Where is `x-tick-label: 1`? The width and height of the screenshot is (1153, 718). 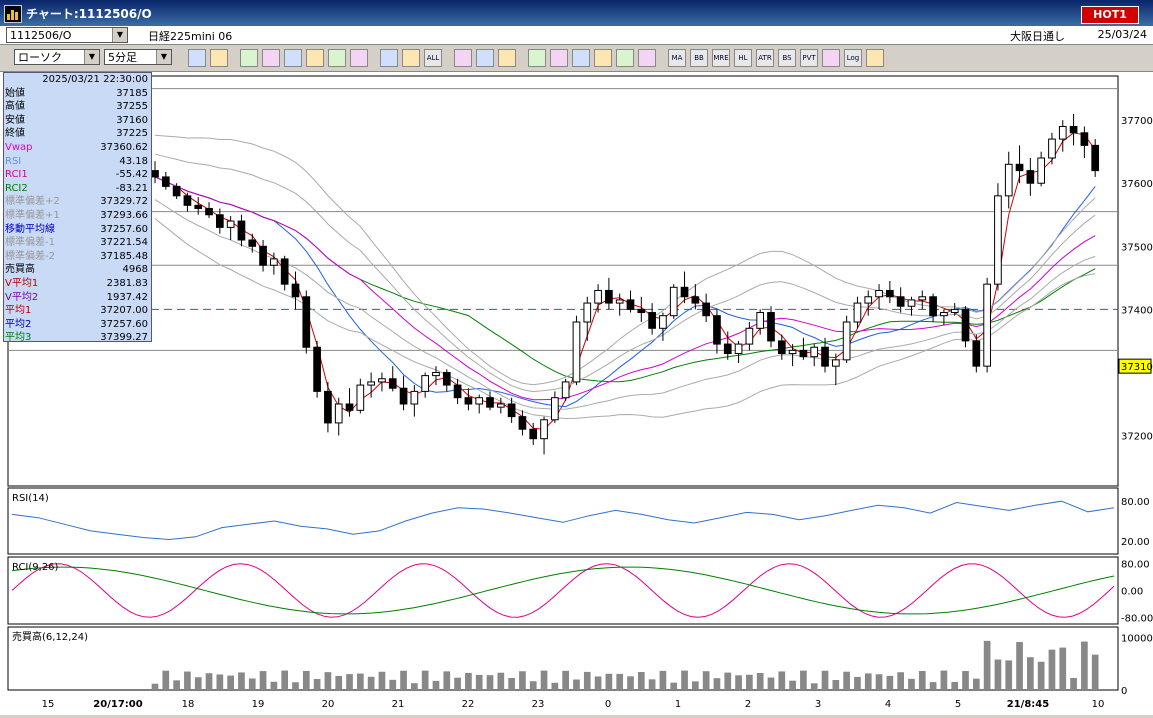
x-tick-label: 1 is located at coordinates (678, 704).